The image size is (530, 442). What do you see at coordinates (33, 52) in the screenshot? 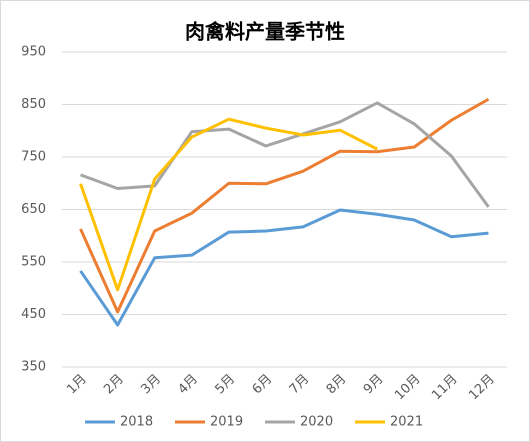
I see `y-tick-label: 950` at bounding box center [33, 52].